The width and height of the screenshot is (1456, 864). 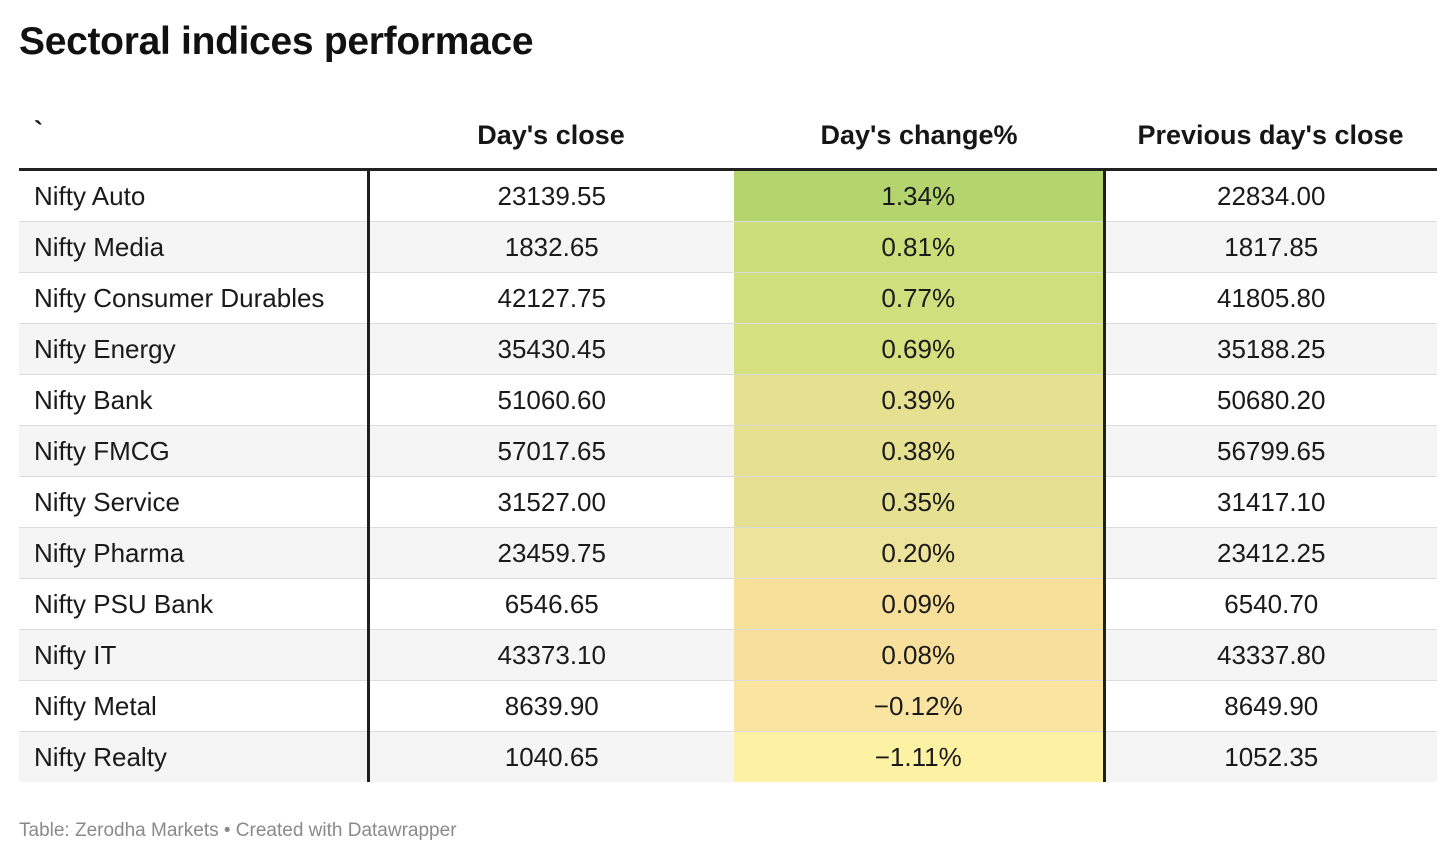 I want to click on table-row: Nifty Realty 1040.65 −1.11% 1052.35, so click(x=728, y=756).